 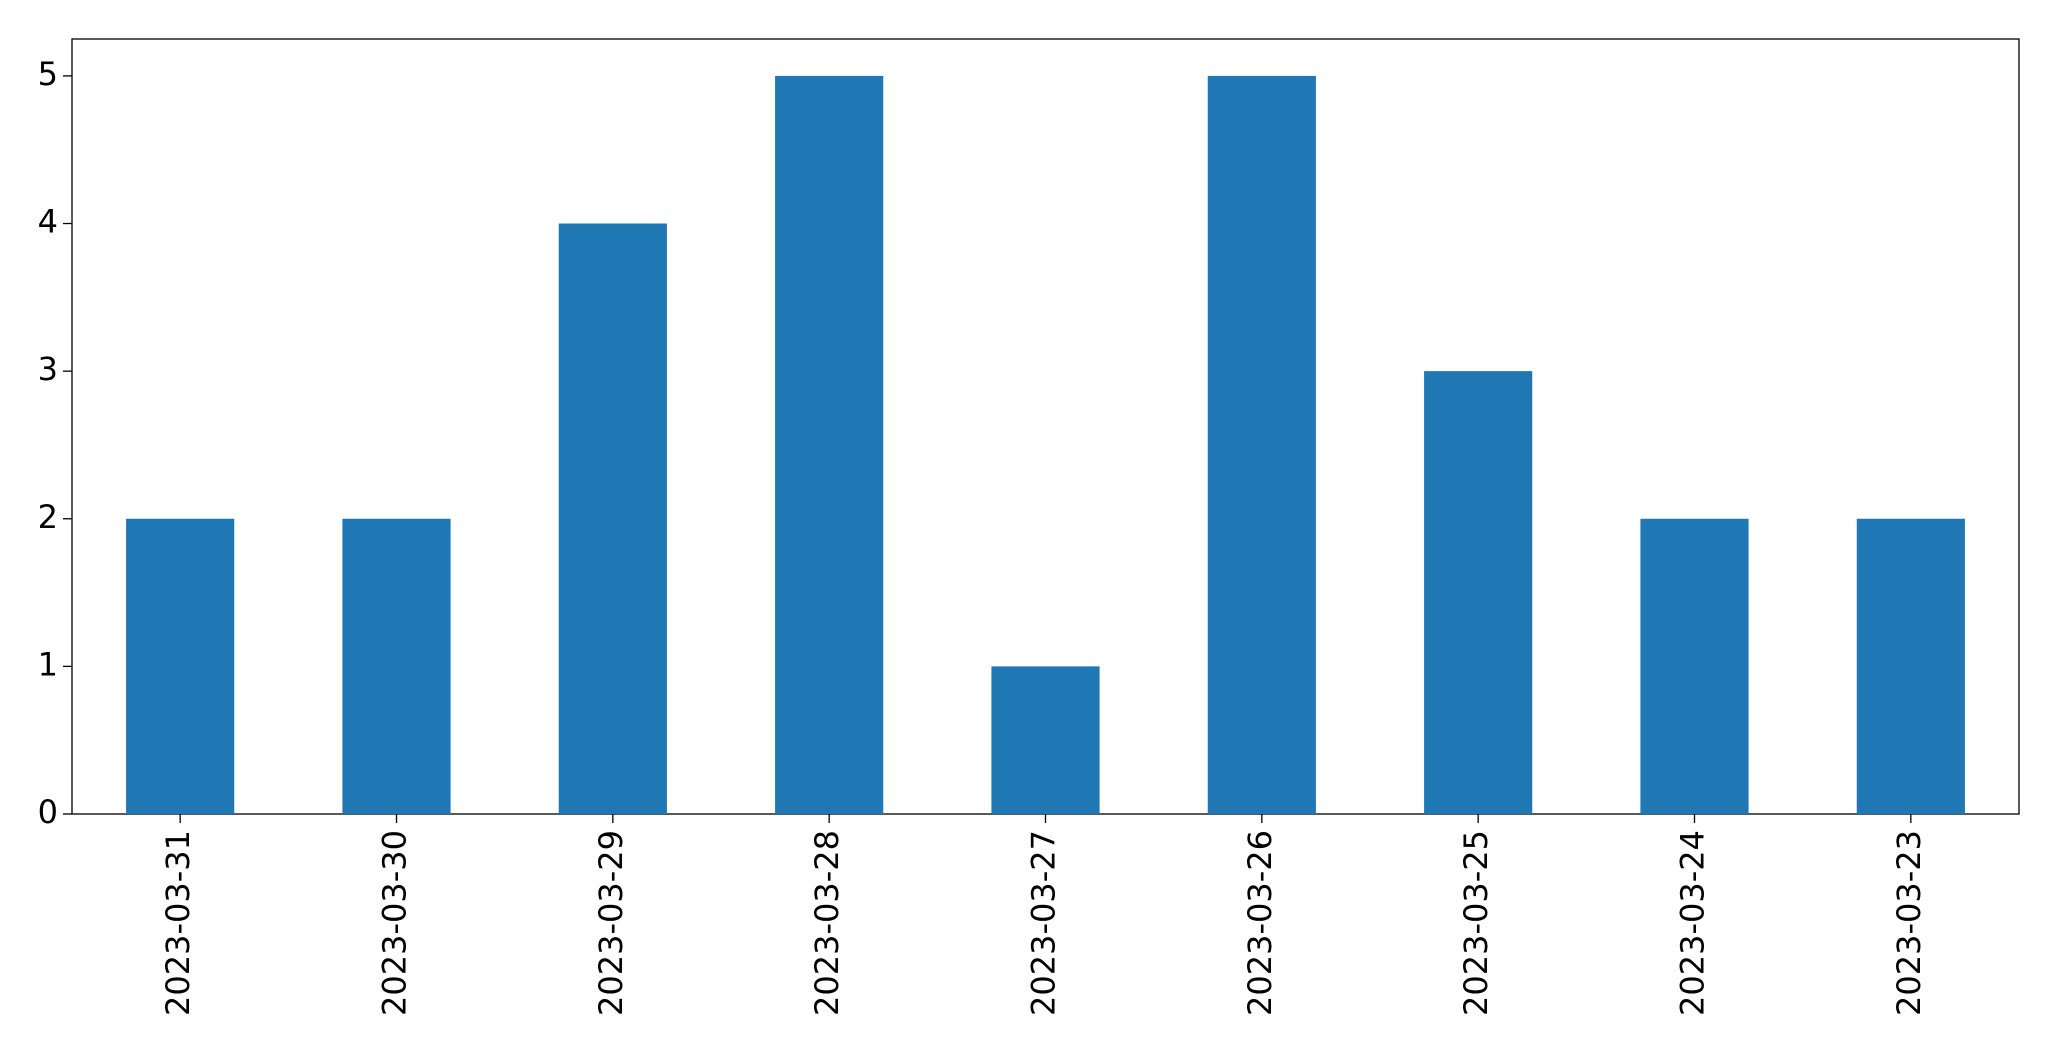 What do you see at coordinates (48, 664) in the screenshot?
I see `y-tick-label: 1` at bounding box center [48, 664].